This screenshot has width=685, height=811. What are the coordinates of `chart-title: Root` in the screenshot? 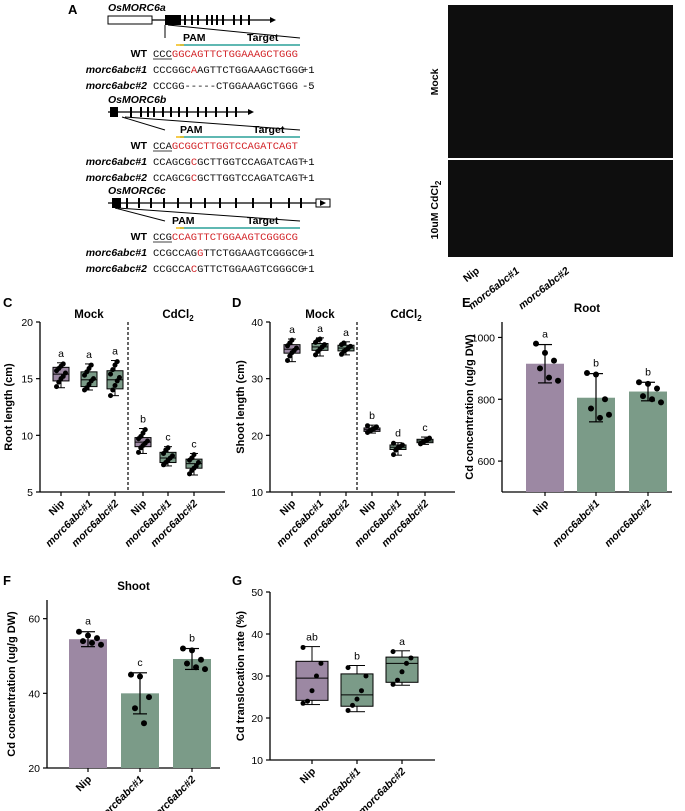 It's located at (587, 309).